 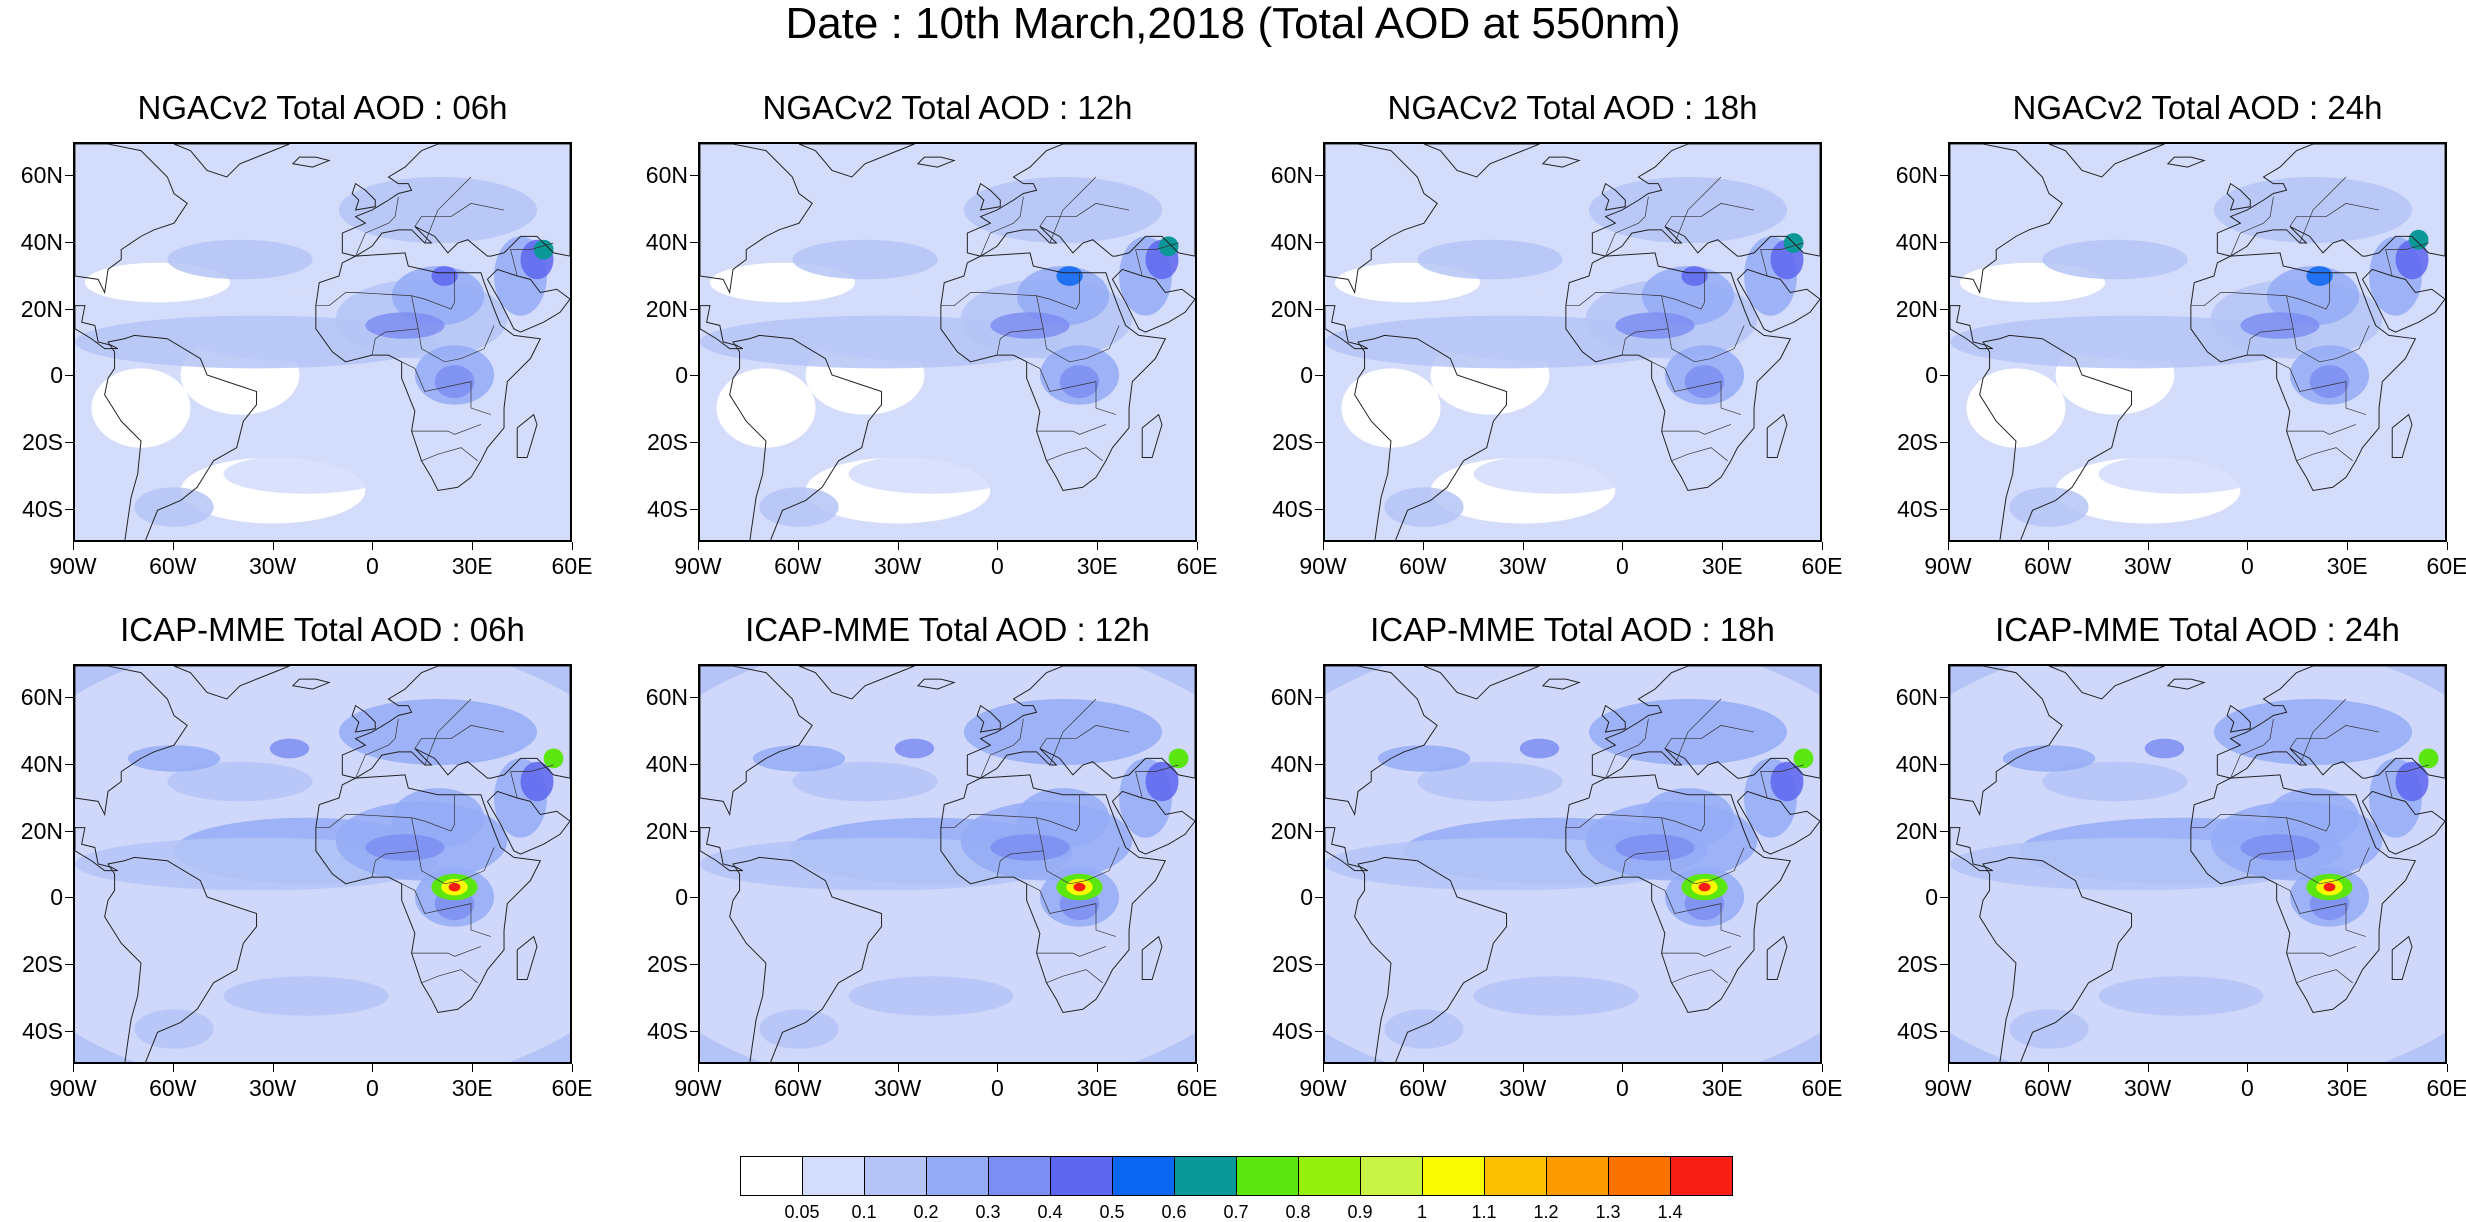 I want to click on lon-tick-label: 30W, so click(x=272, y=1088).